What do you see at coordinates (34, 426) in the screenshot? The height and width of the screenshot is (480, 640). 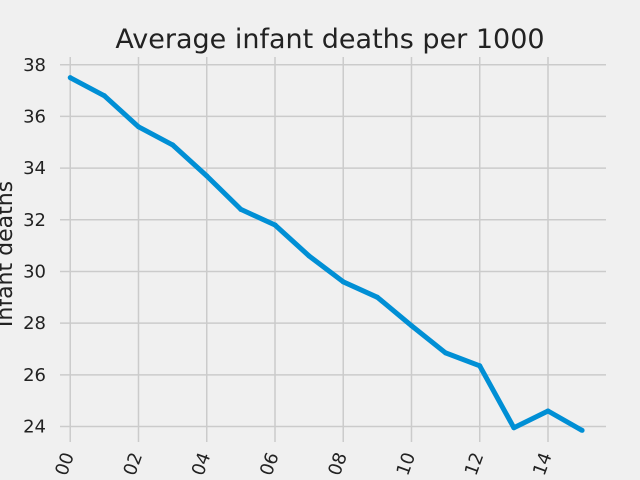 I see `y-tick-label: 24` at bounding box center [34, 426].